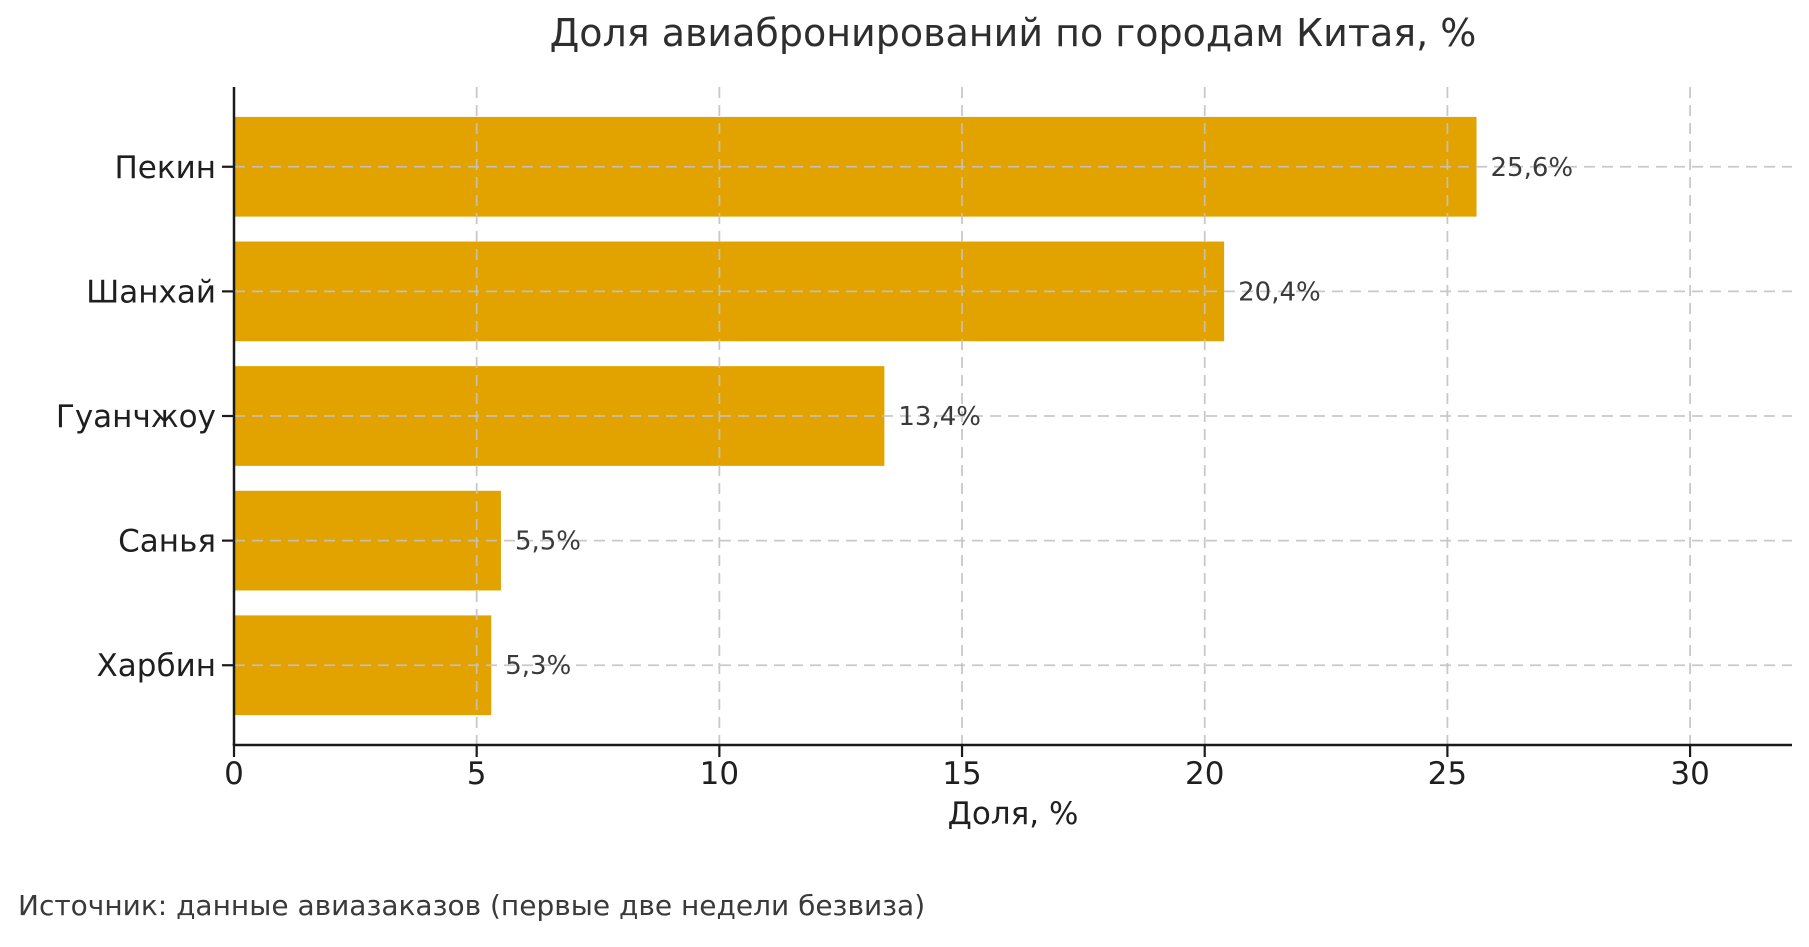  I want to click on value-label-Пекин: 25,6%, so click(1532, 168).